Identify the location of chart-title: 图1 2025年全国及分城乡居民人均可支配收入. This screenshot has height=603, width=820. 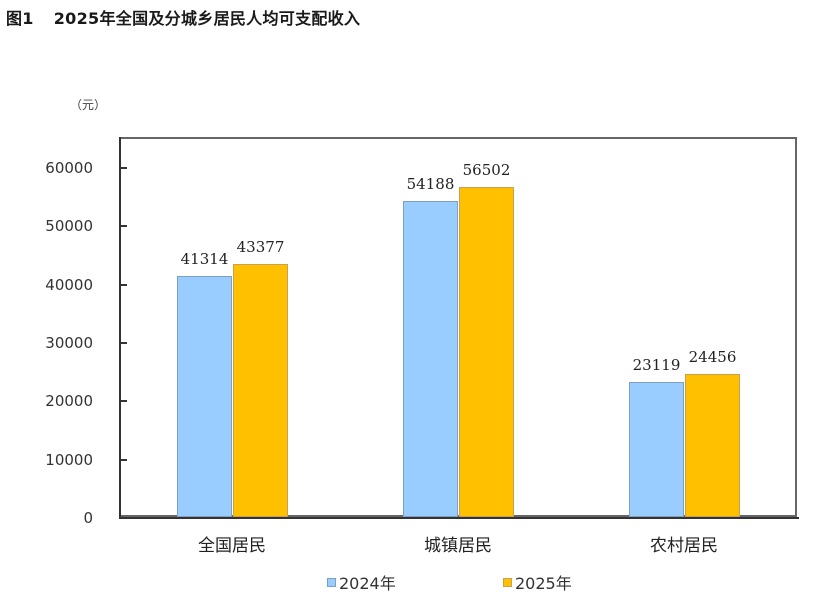
(183, 17).